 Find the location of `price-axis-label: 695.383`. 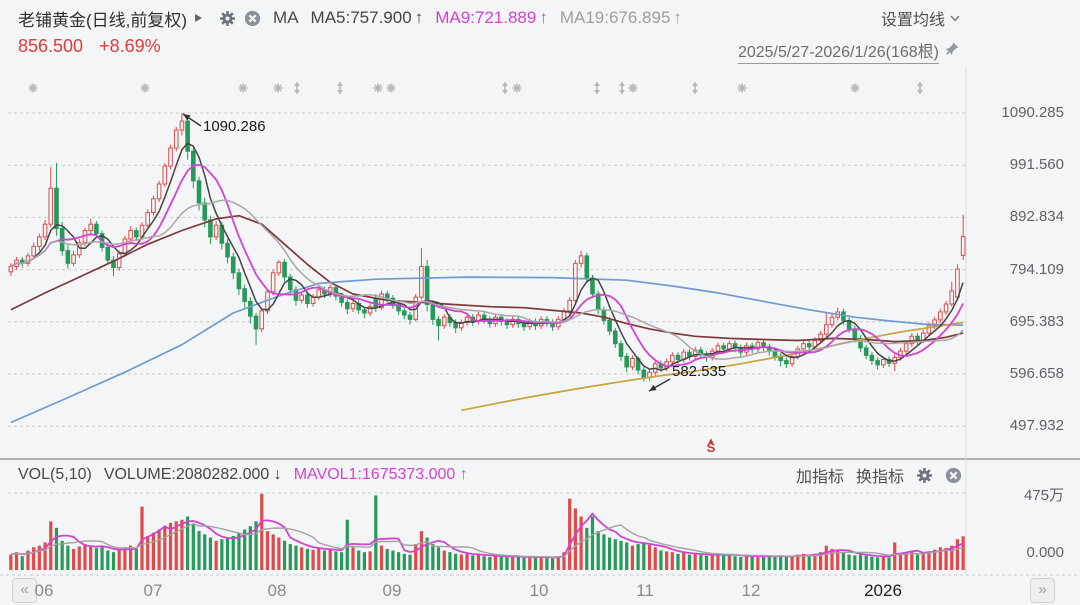

price-axis-label: 695.383 is located at coordinates (1036, 321).